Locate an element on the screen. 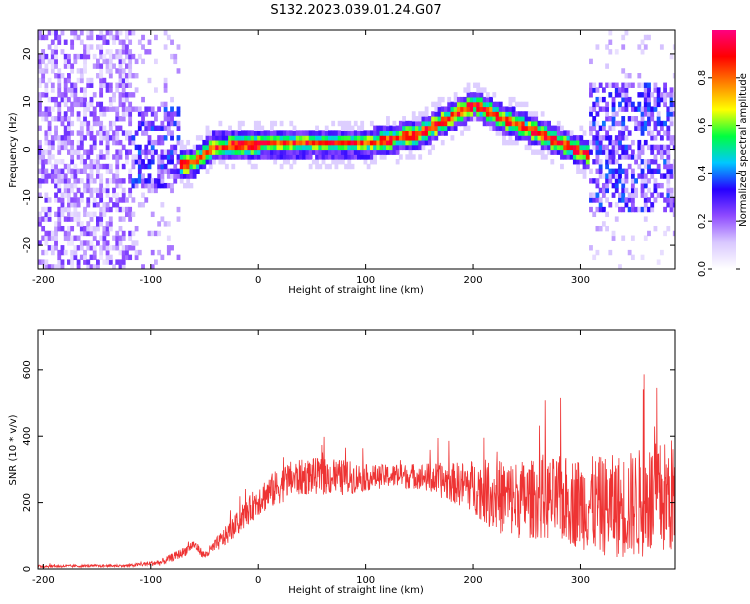 This screenshot has height=604, width=750. y-tick-label: 400 is located at coordinates (27, 436).